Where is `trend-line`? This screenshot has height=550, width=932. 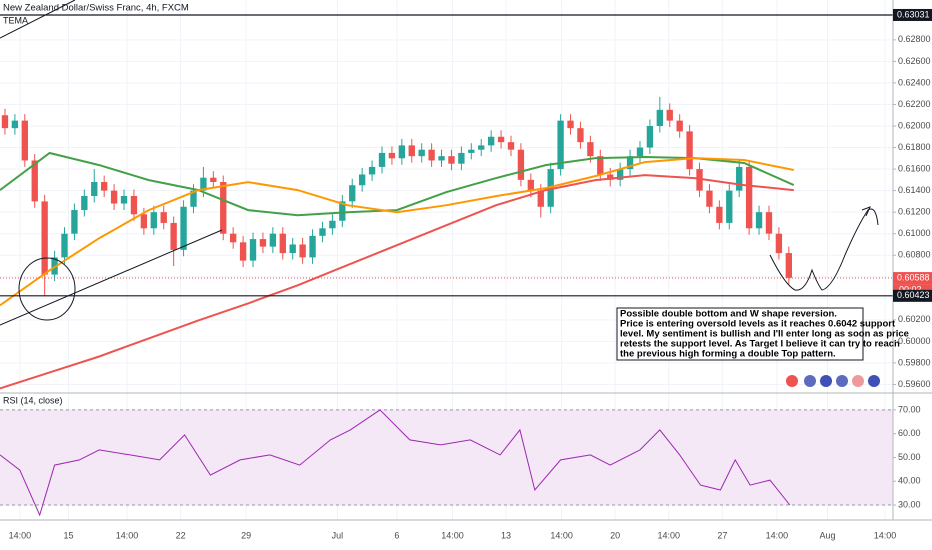
trend-line is located at coordinates (111, 277).